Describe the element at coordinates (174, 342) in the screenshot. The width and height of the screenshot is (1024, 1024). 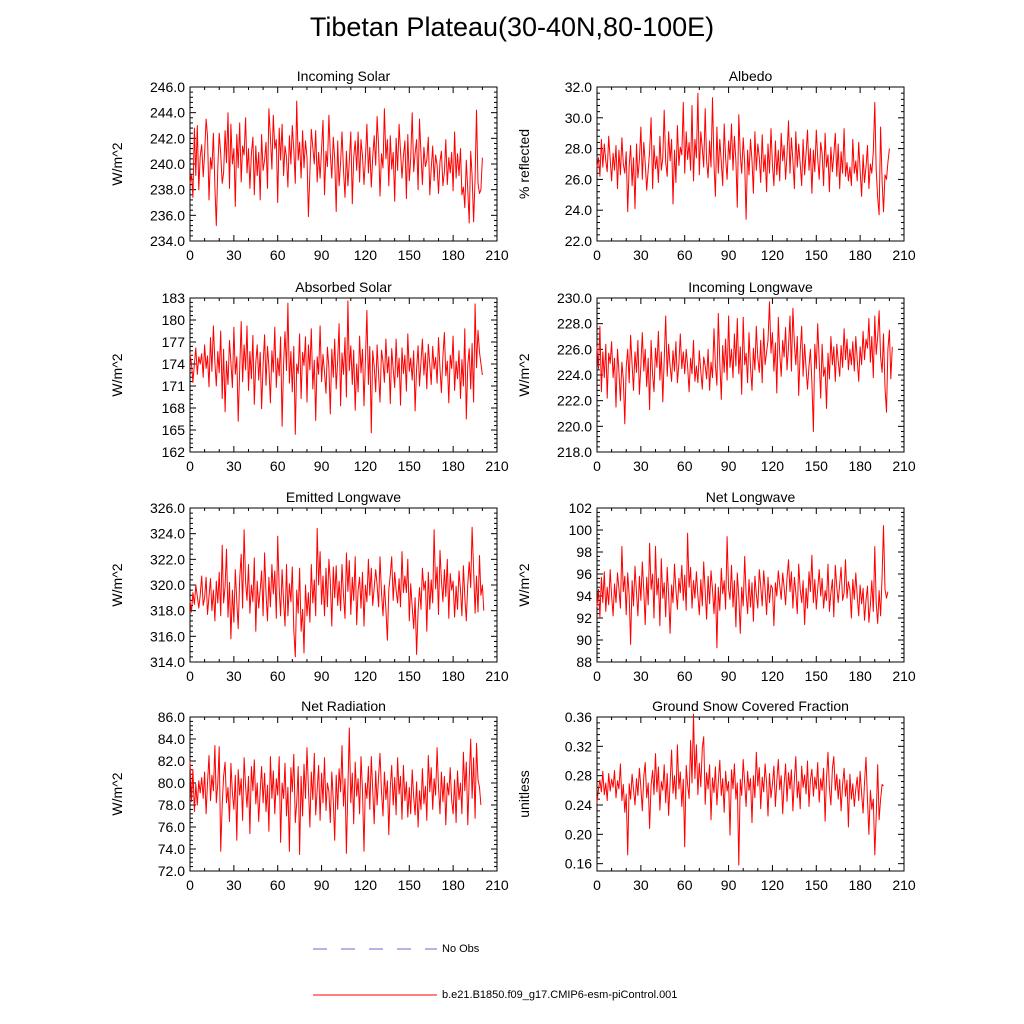
I see `y-tick-label: 177` at that location.